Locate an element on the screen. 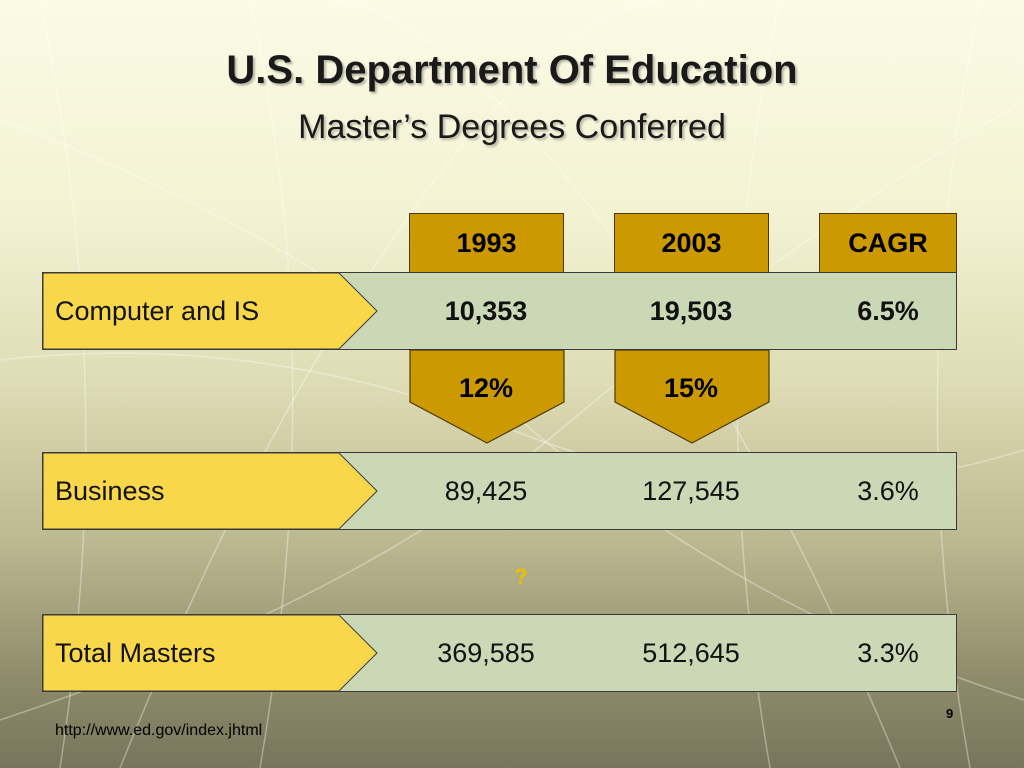  cell-cagr: 3.3% is located at coordinates (888, 653).